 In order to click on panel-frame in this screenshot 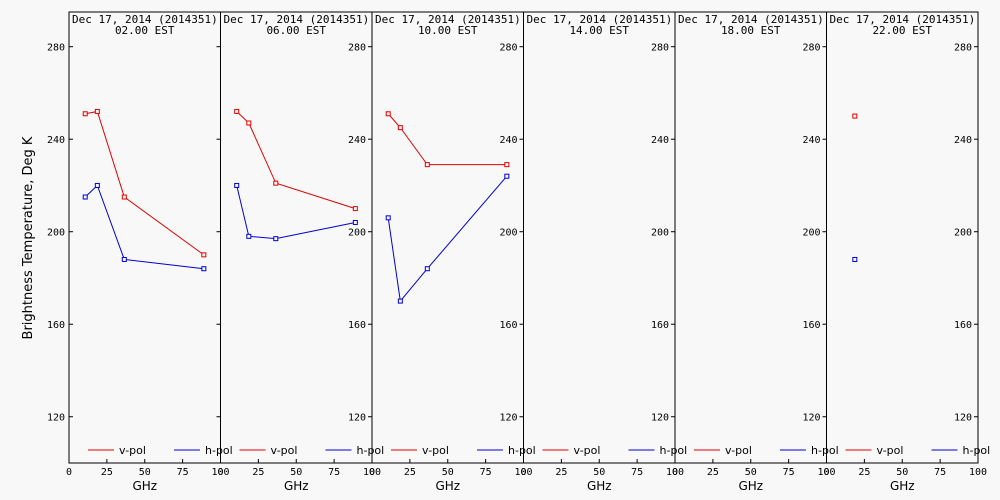, I will do `click(144, 237)`.